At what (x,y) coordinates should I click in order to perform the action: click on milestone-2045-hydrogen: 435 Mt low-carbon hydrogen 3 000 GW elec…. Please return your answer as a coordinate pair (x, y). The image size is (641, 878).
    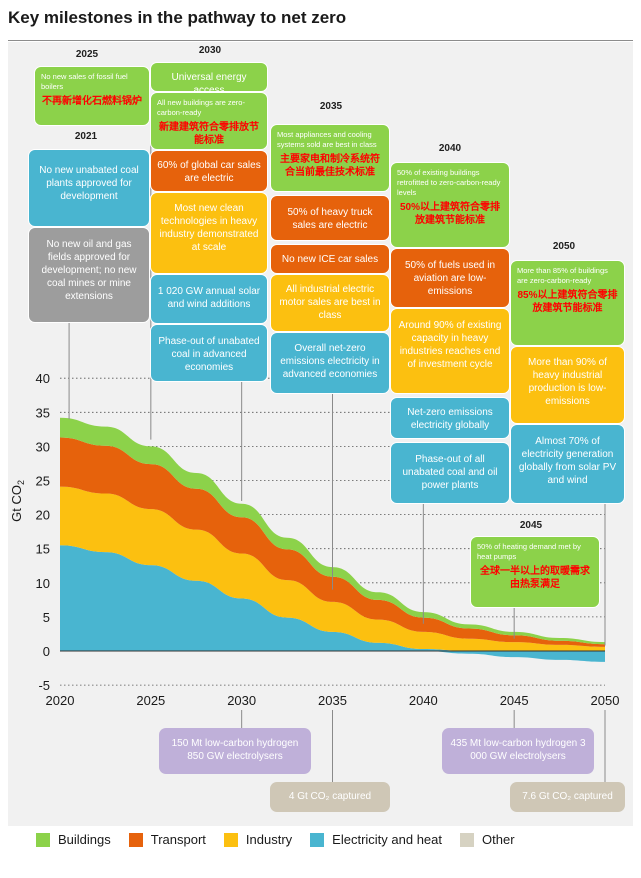
    Looking at the image, I should click on (518, 751).